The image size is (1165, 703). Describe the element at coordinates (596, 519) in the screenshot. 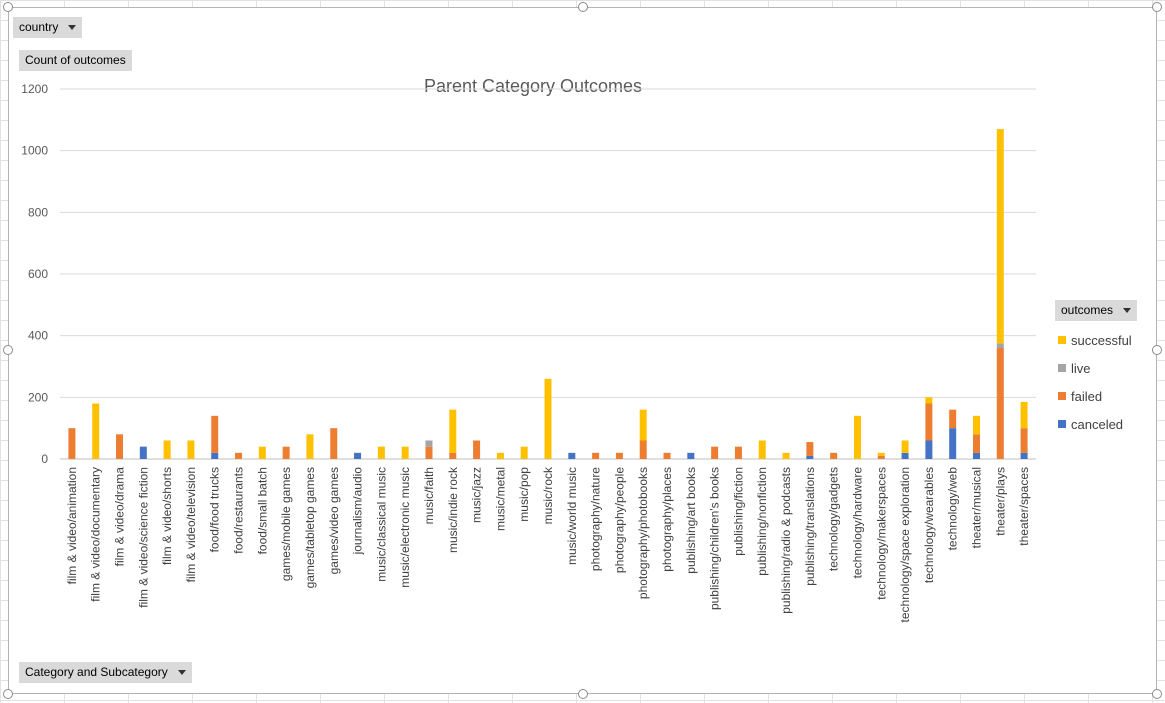

I see `x-tick-label: photography/nature` at that location.